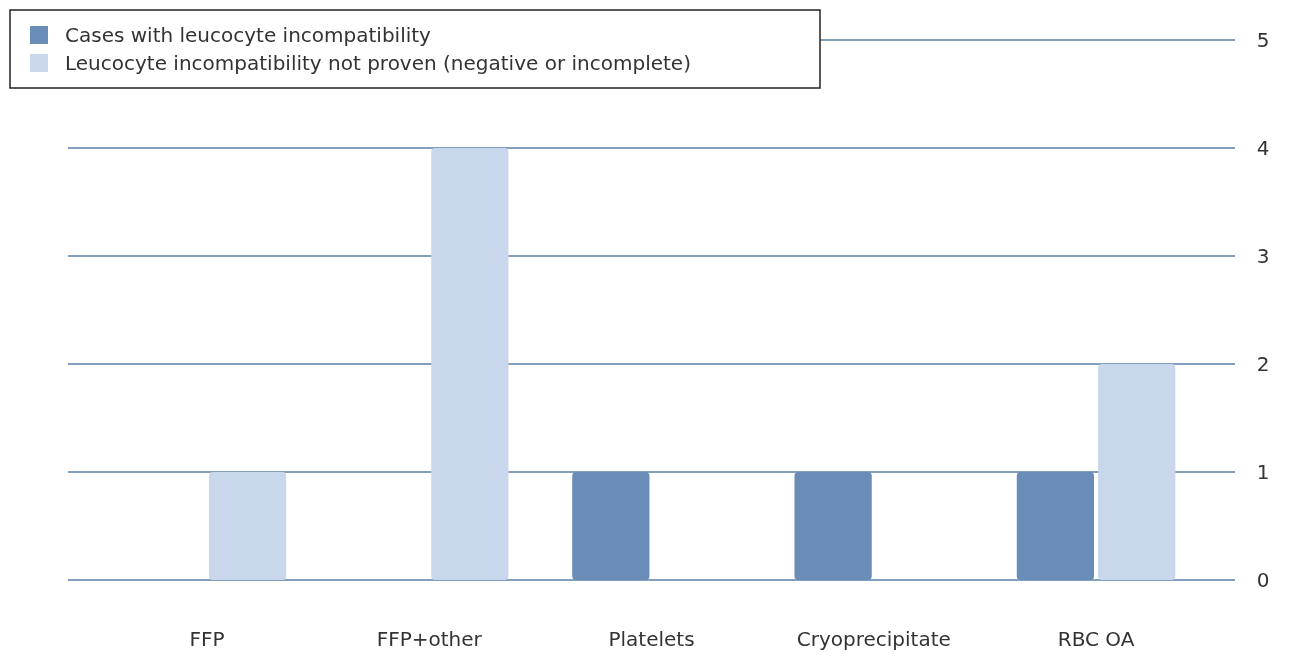 The image size is (1291, 671). I want to click on x-tick-label: FFP+other, so click(429, 639).